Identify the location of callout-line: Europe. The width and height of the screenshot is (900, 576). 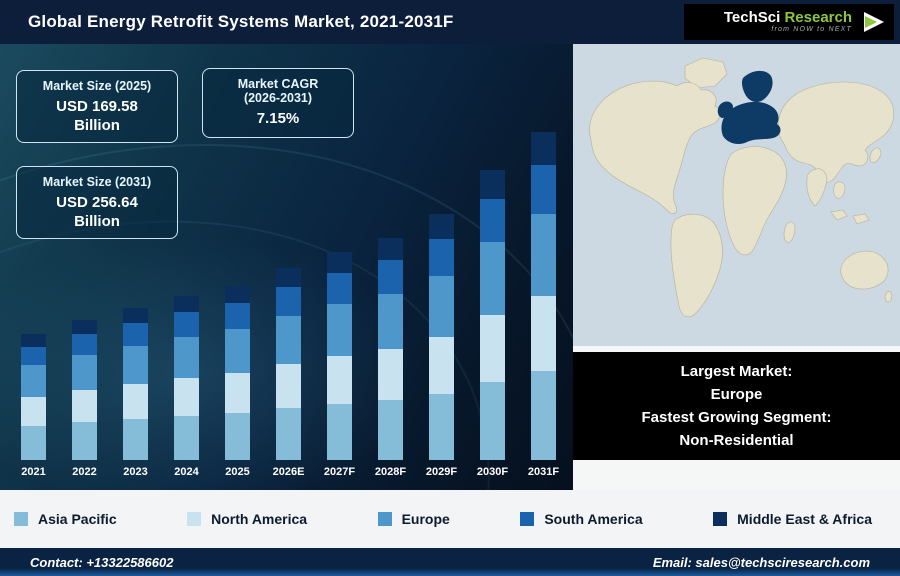
(736, 394).